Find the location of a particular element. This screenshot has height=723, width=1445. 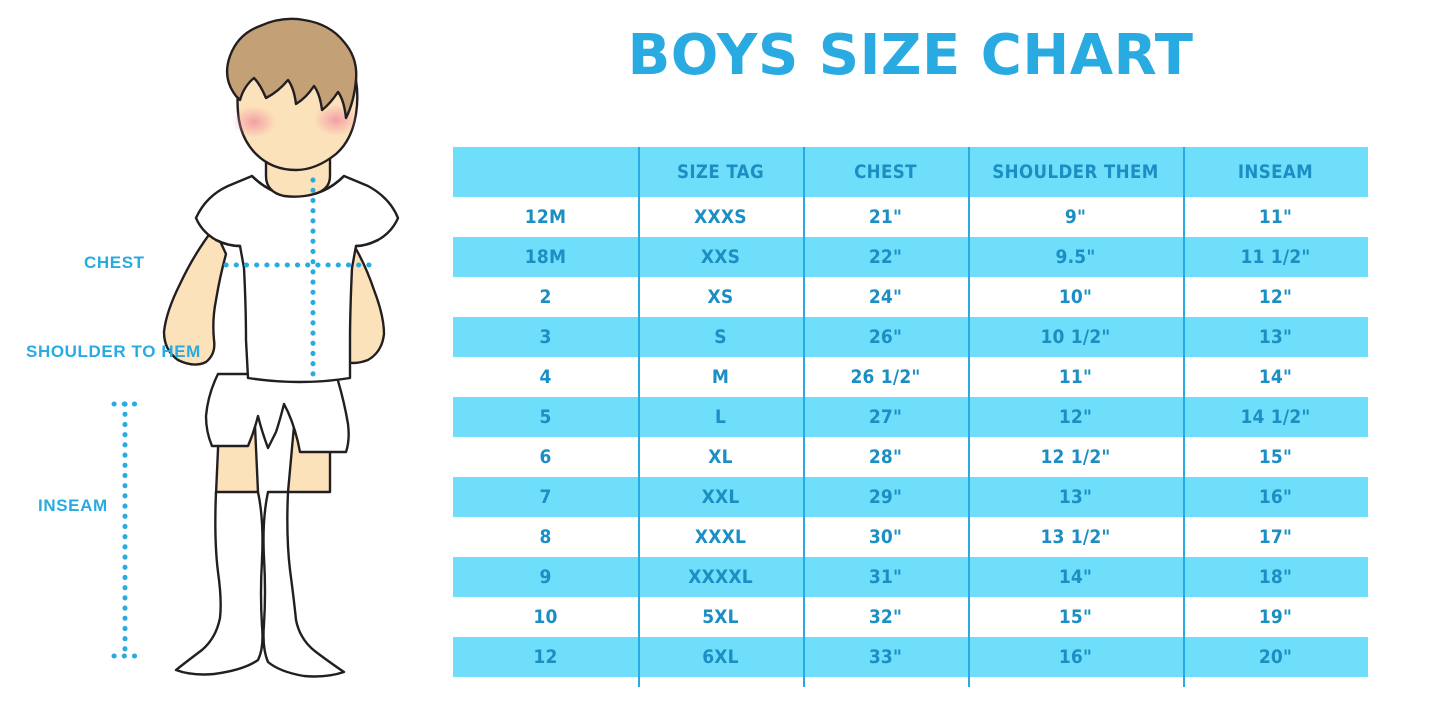

cell-shoulder: 9" is located at coordinates (1075, 217).